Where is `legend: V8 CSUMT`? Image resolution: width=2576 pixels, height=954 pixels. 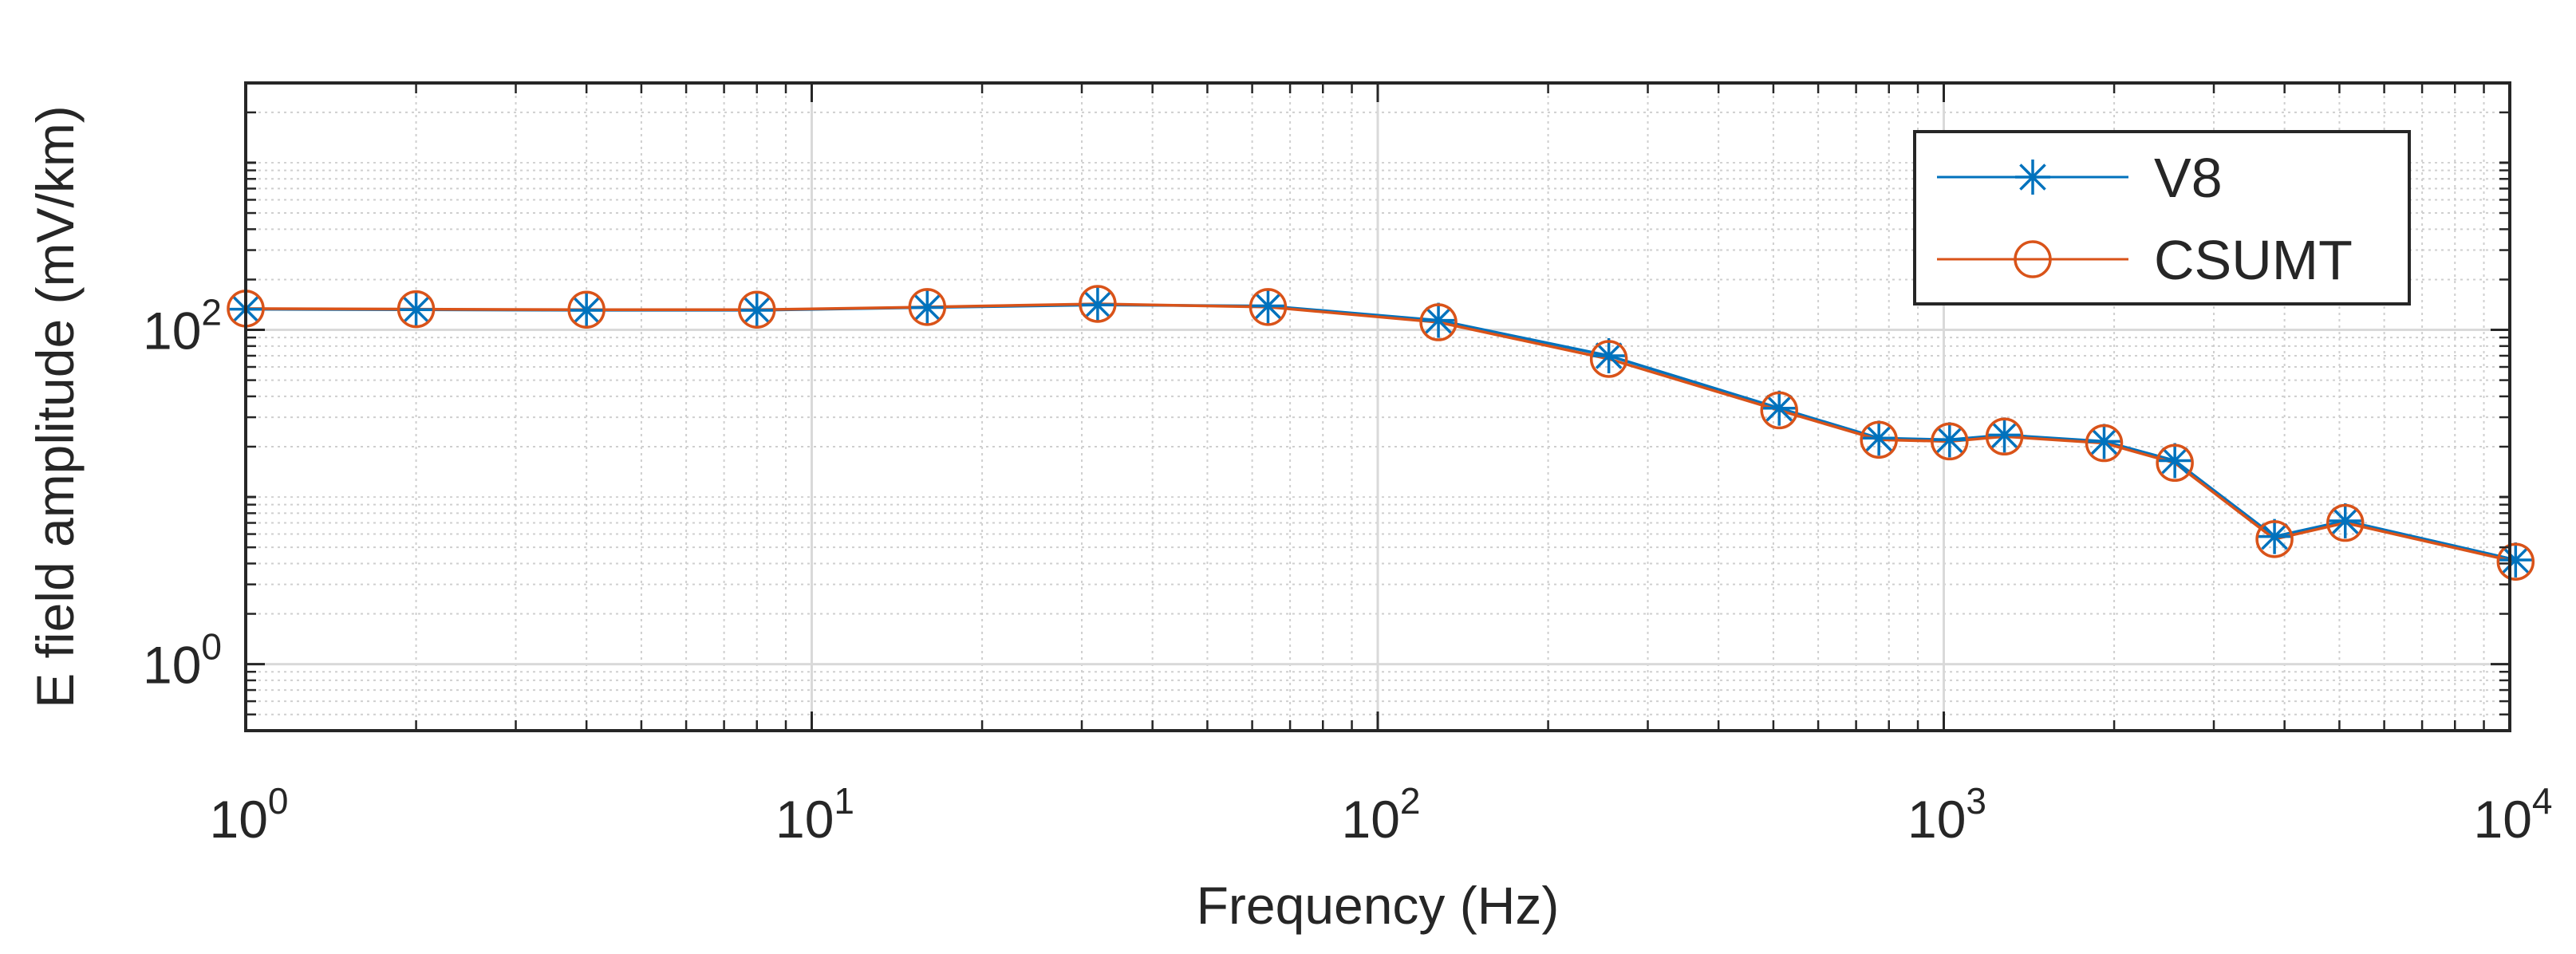
legend: V8 CSUMT is located at coordinates (2162, 218).